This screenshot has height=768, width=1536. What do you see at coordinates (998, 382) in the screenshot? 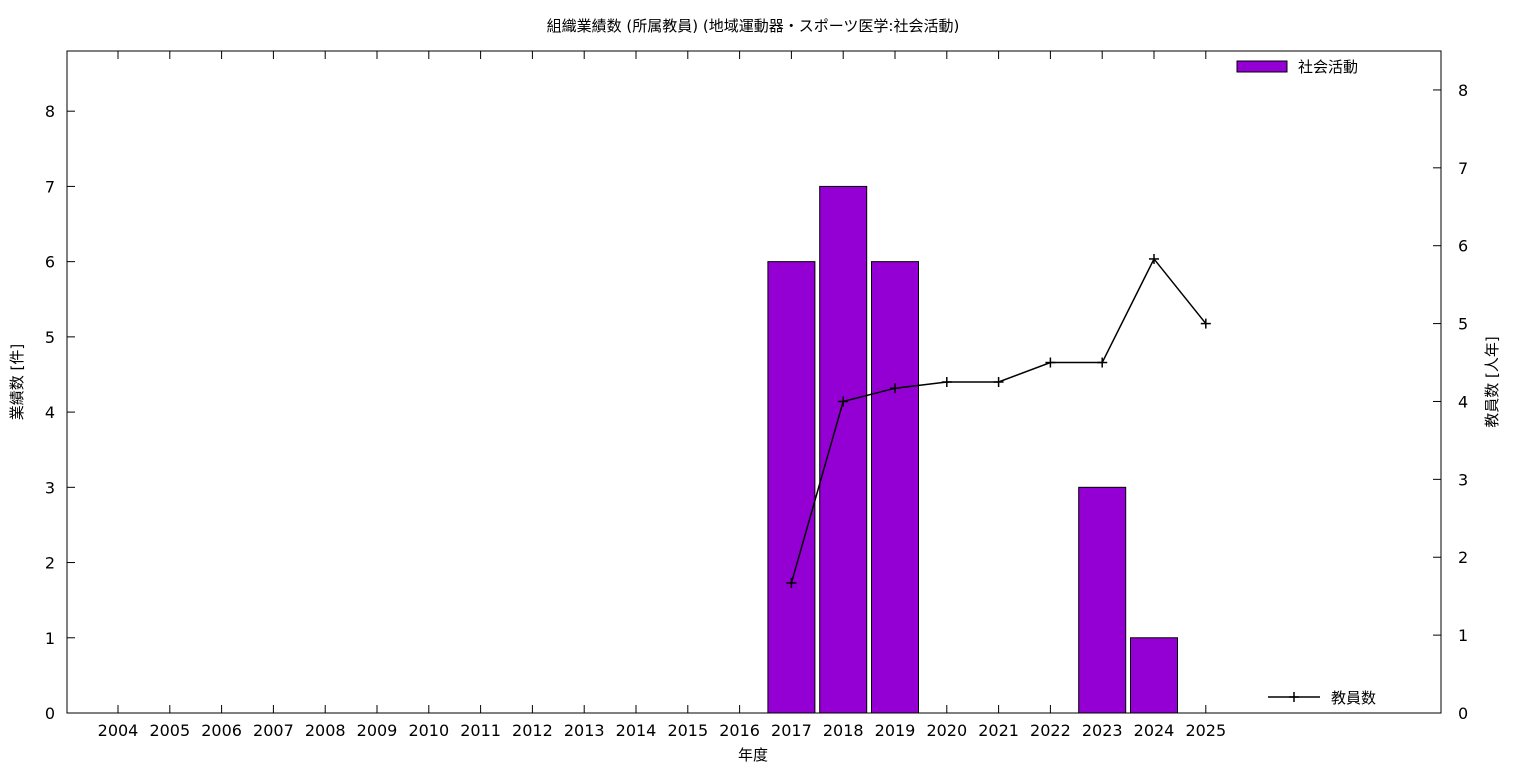
I see `line-point-2021` at bounding box center [998, 382].